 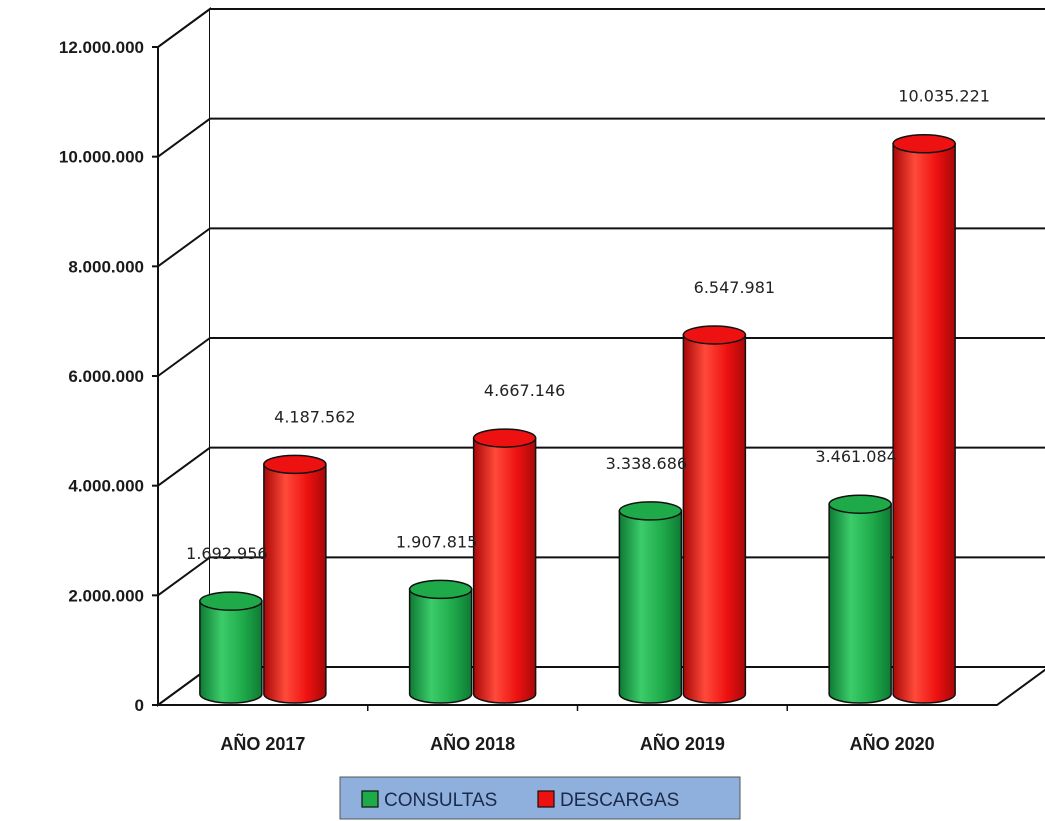 What do you see at coordinates (577, 729) in the screenshot?
I see `x-axis-ticks: AÑO 2017 AÑO 2018 AÑO 2019 AÑO 2020` at bounding box center [577, 729].